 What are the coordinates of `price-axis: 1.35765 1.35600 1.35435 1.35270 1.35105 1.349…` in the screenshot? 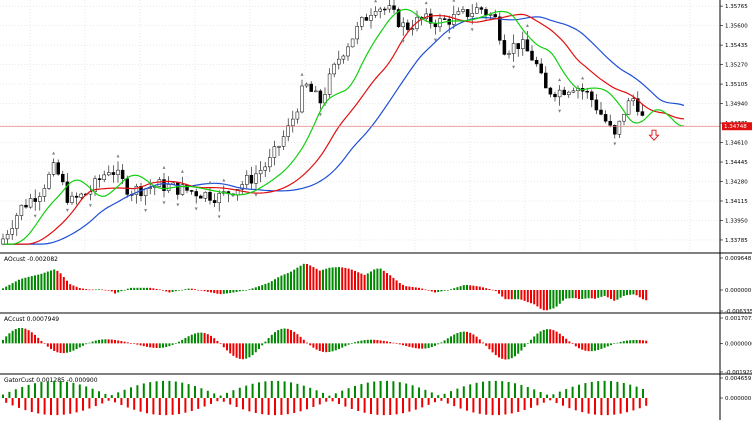 It's located at (734, 124).